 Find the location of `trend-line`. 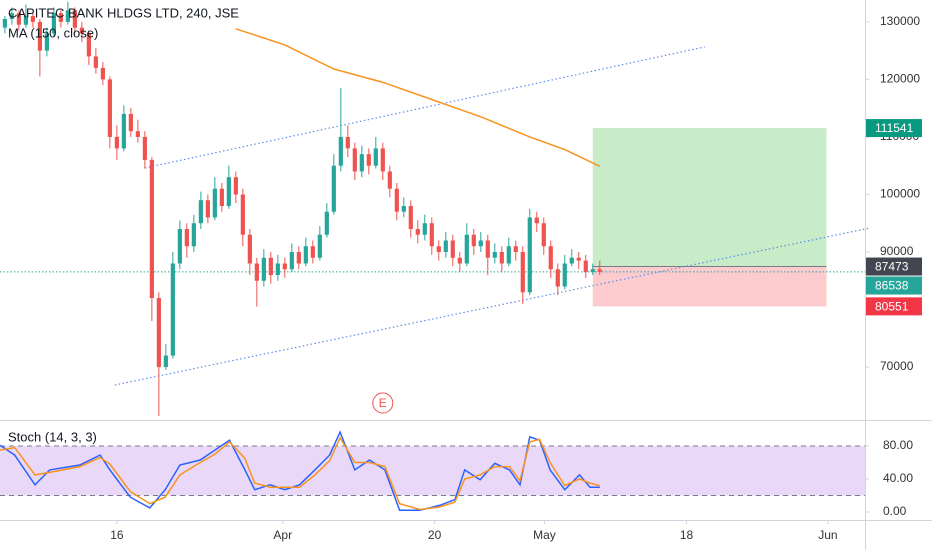

trend-line is located at coordinates (424, 107).